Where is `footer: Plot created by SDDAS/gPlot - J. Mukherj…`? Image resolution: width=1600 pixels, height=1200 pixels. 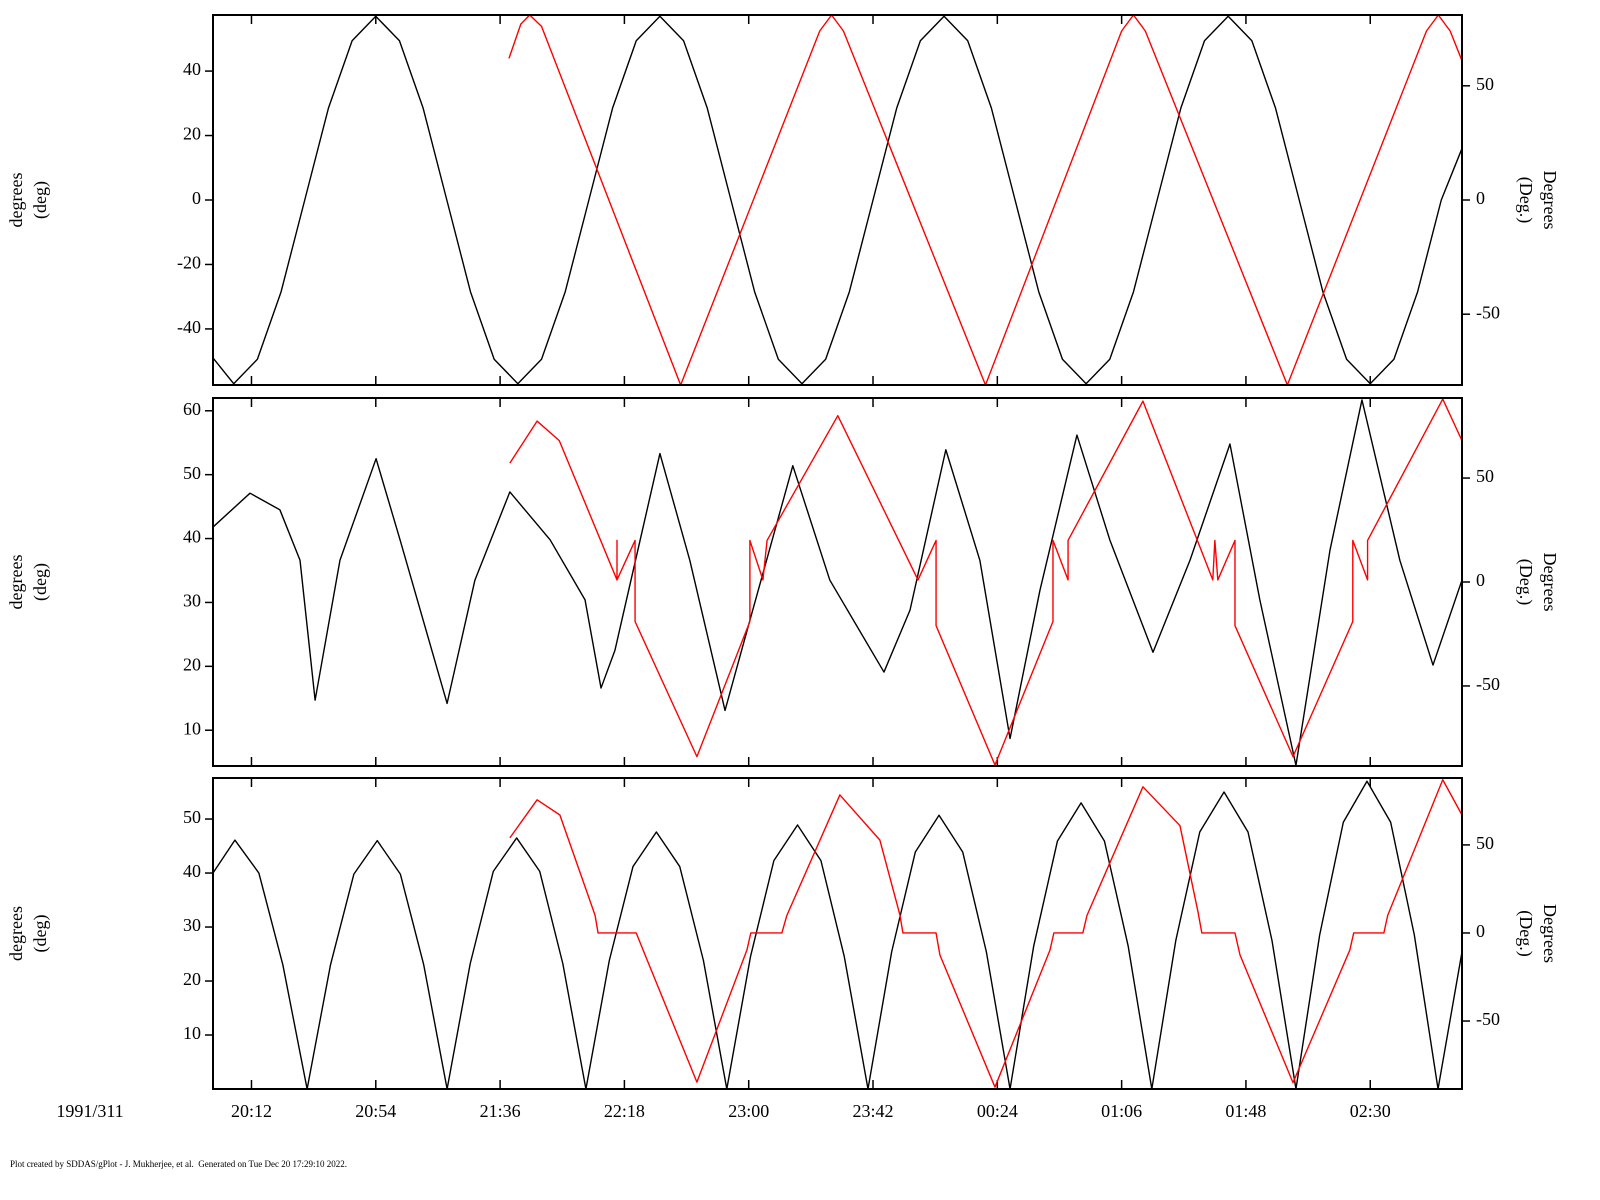 footer: Plot created by SDDAS/gPlot - J. Mukherj… is located at coordinates (178, 1164).